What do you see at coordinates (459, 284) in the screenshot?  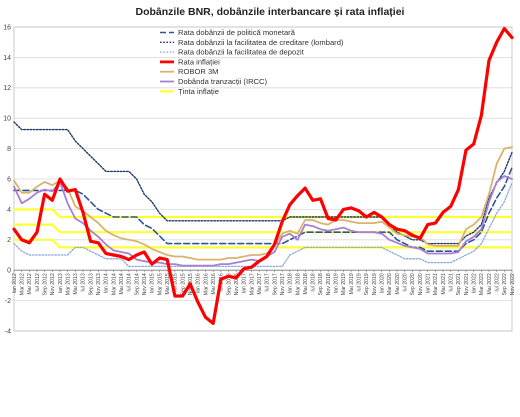 I see `x-tick-label: Sep 2021` at bounding box center [459, 284].